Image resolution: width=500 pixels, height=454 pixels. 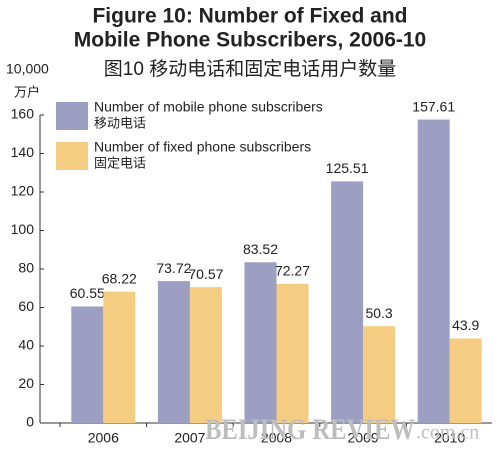 What do you see at coordinates (87, 293) in the screenshot?
I see `value-label: 60.55` at bounding box center [87, 293].